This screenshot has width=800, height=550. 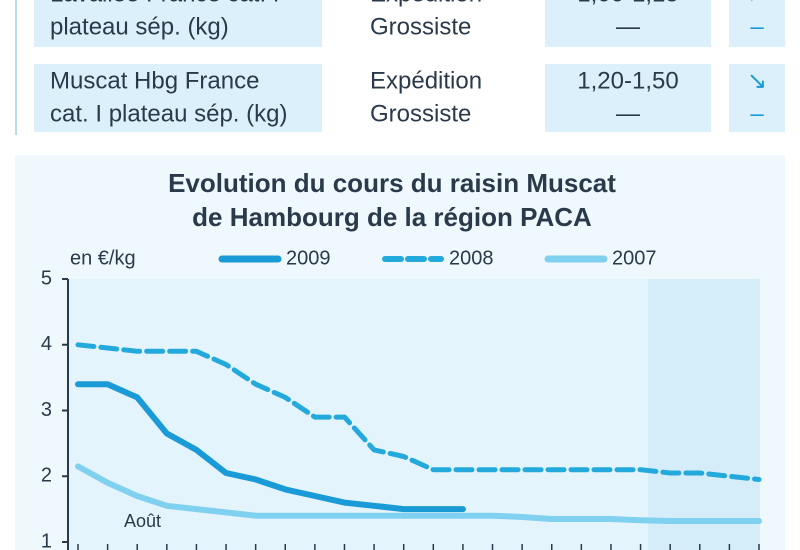 I want to click on y-tick-label: 2, so click(x=46, y=476).